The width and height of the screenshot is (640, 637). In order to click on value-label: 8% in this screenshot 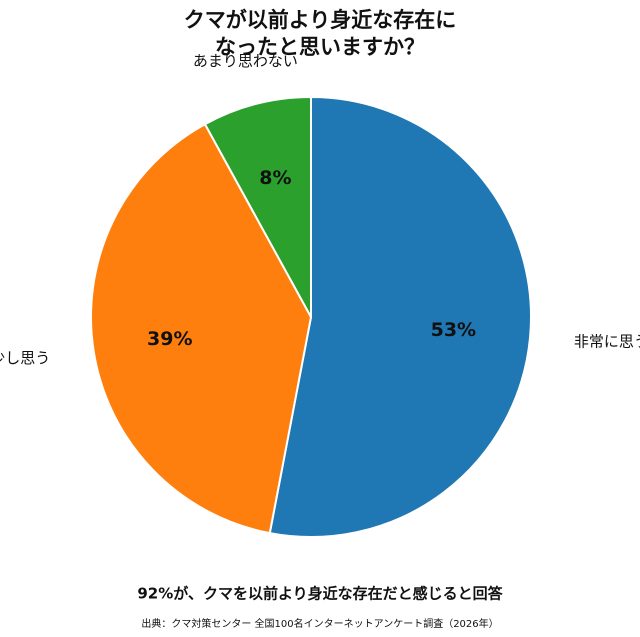, I will do `click(275, 178)`.